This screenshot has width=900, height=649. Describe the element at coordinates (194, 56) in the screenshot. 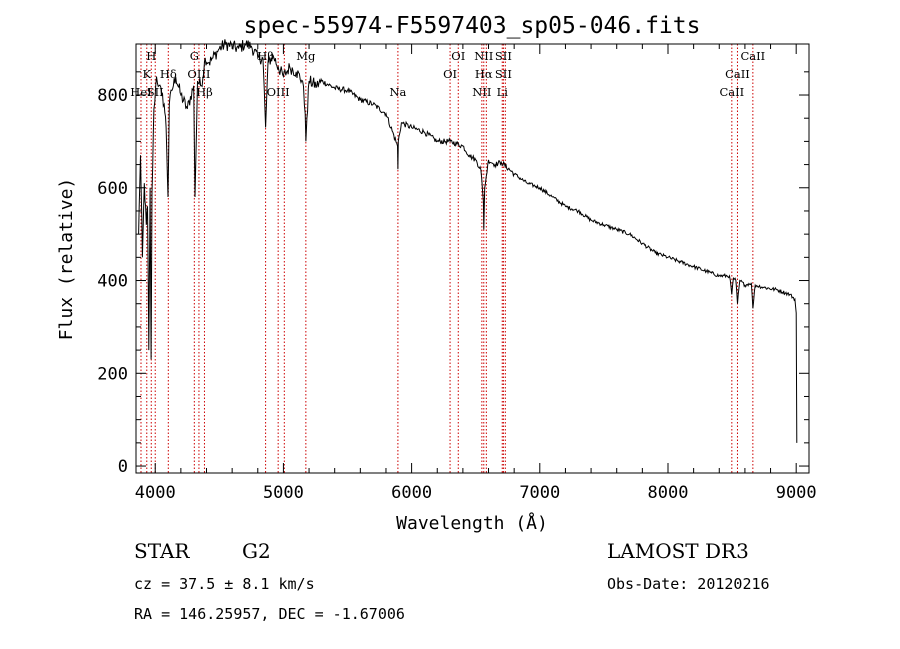

I see `line-label: G` at that location.